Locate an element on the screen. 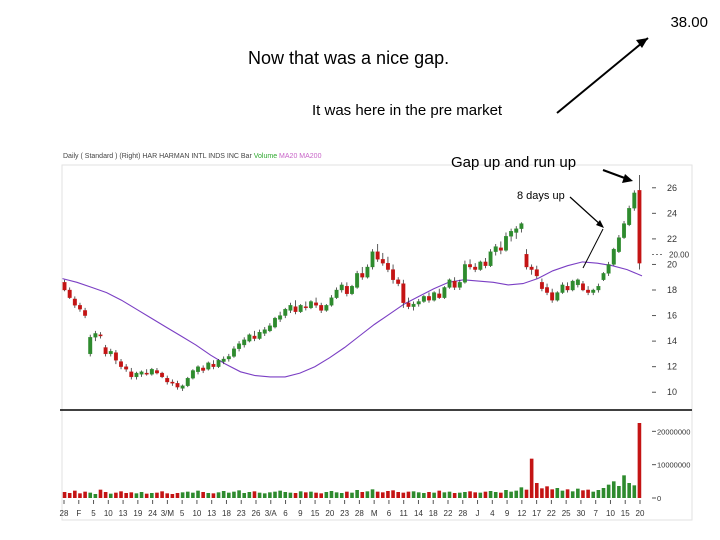 This screenshot has height=540, width=720. chart-header-ma: MA20 MA200 is located at coordinates (300, 156).